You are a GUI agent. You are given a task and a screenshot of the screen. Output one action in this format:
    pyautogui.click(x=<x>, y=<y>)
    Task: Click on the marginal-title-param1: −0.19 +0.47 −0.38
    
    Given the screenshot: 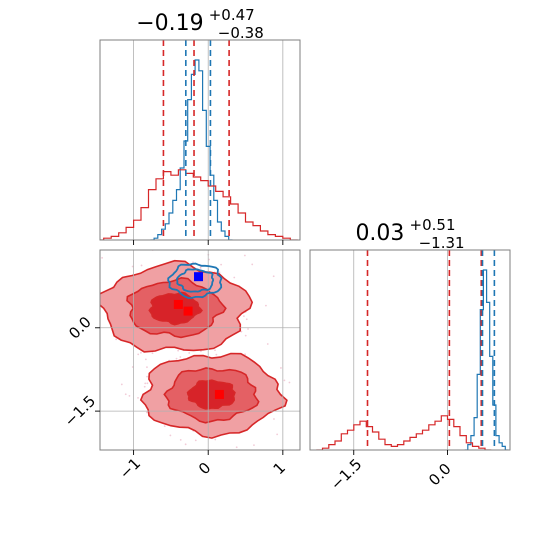 What is the action you would take?
    pyautogui.click(x=200, y=23)
    